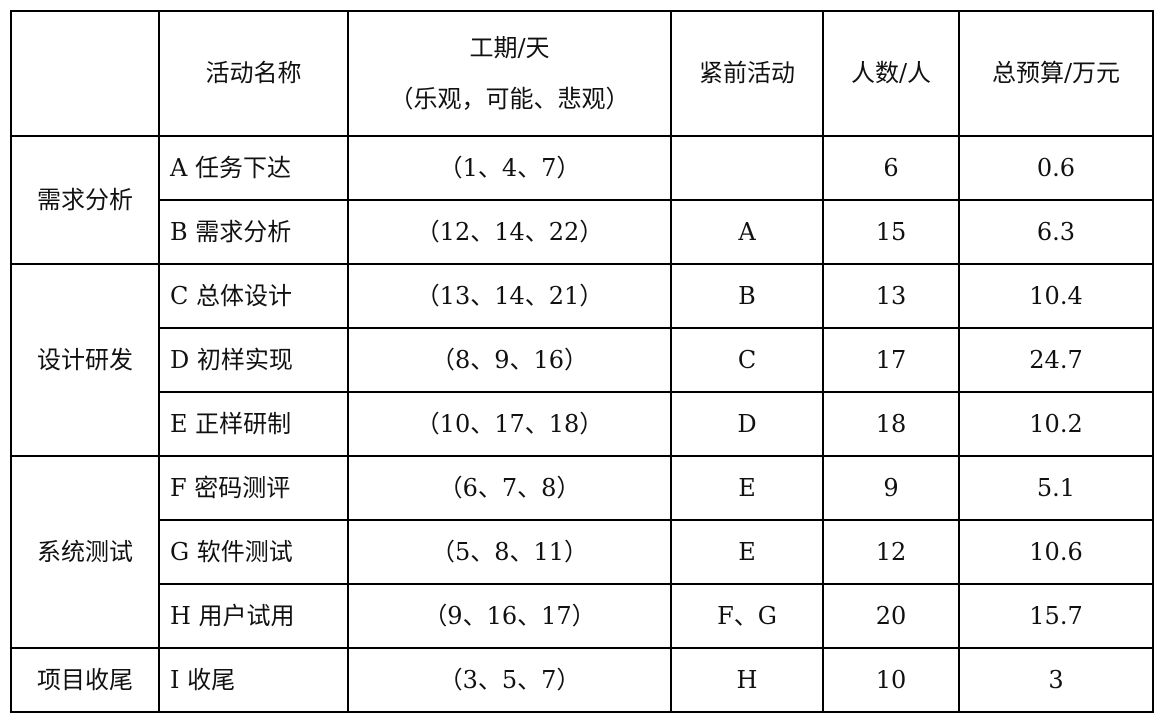 The height and width of the screenshot is (722, 1168). I want to click on header-predecessor: 紧前活动, so click(747, 73).